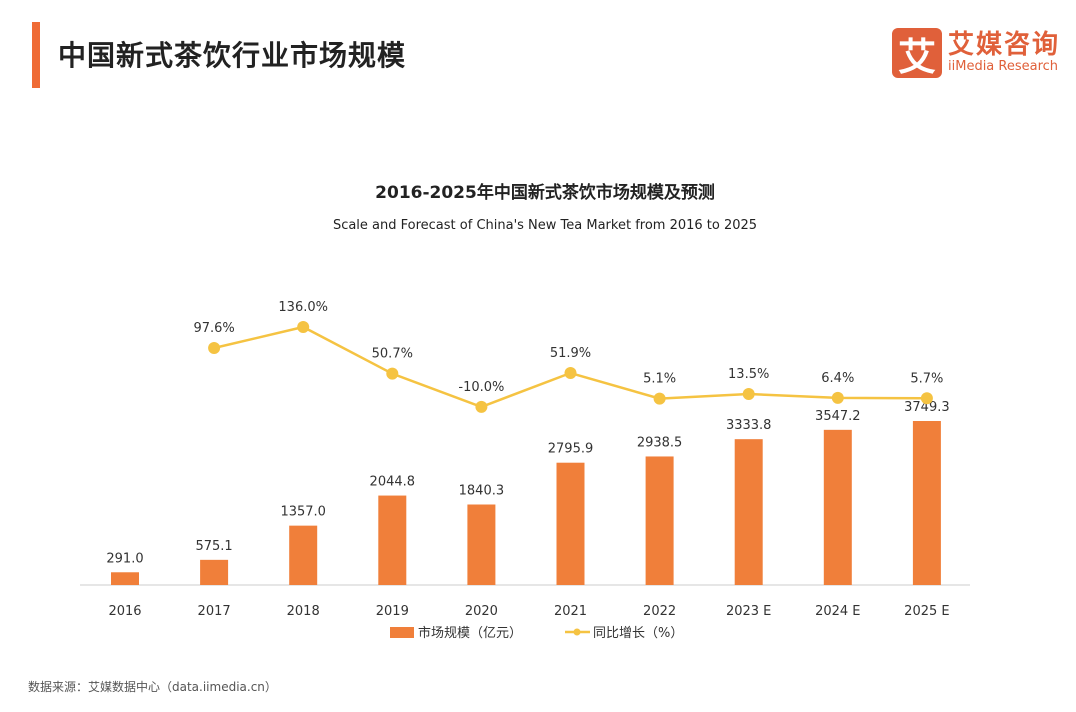  Describe the element at coordinates (1003, 66) in the screenshot. I see `logo-name-en: iiMedia Research` at that location.